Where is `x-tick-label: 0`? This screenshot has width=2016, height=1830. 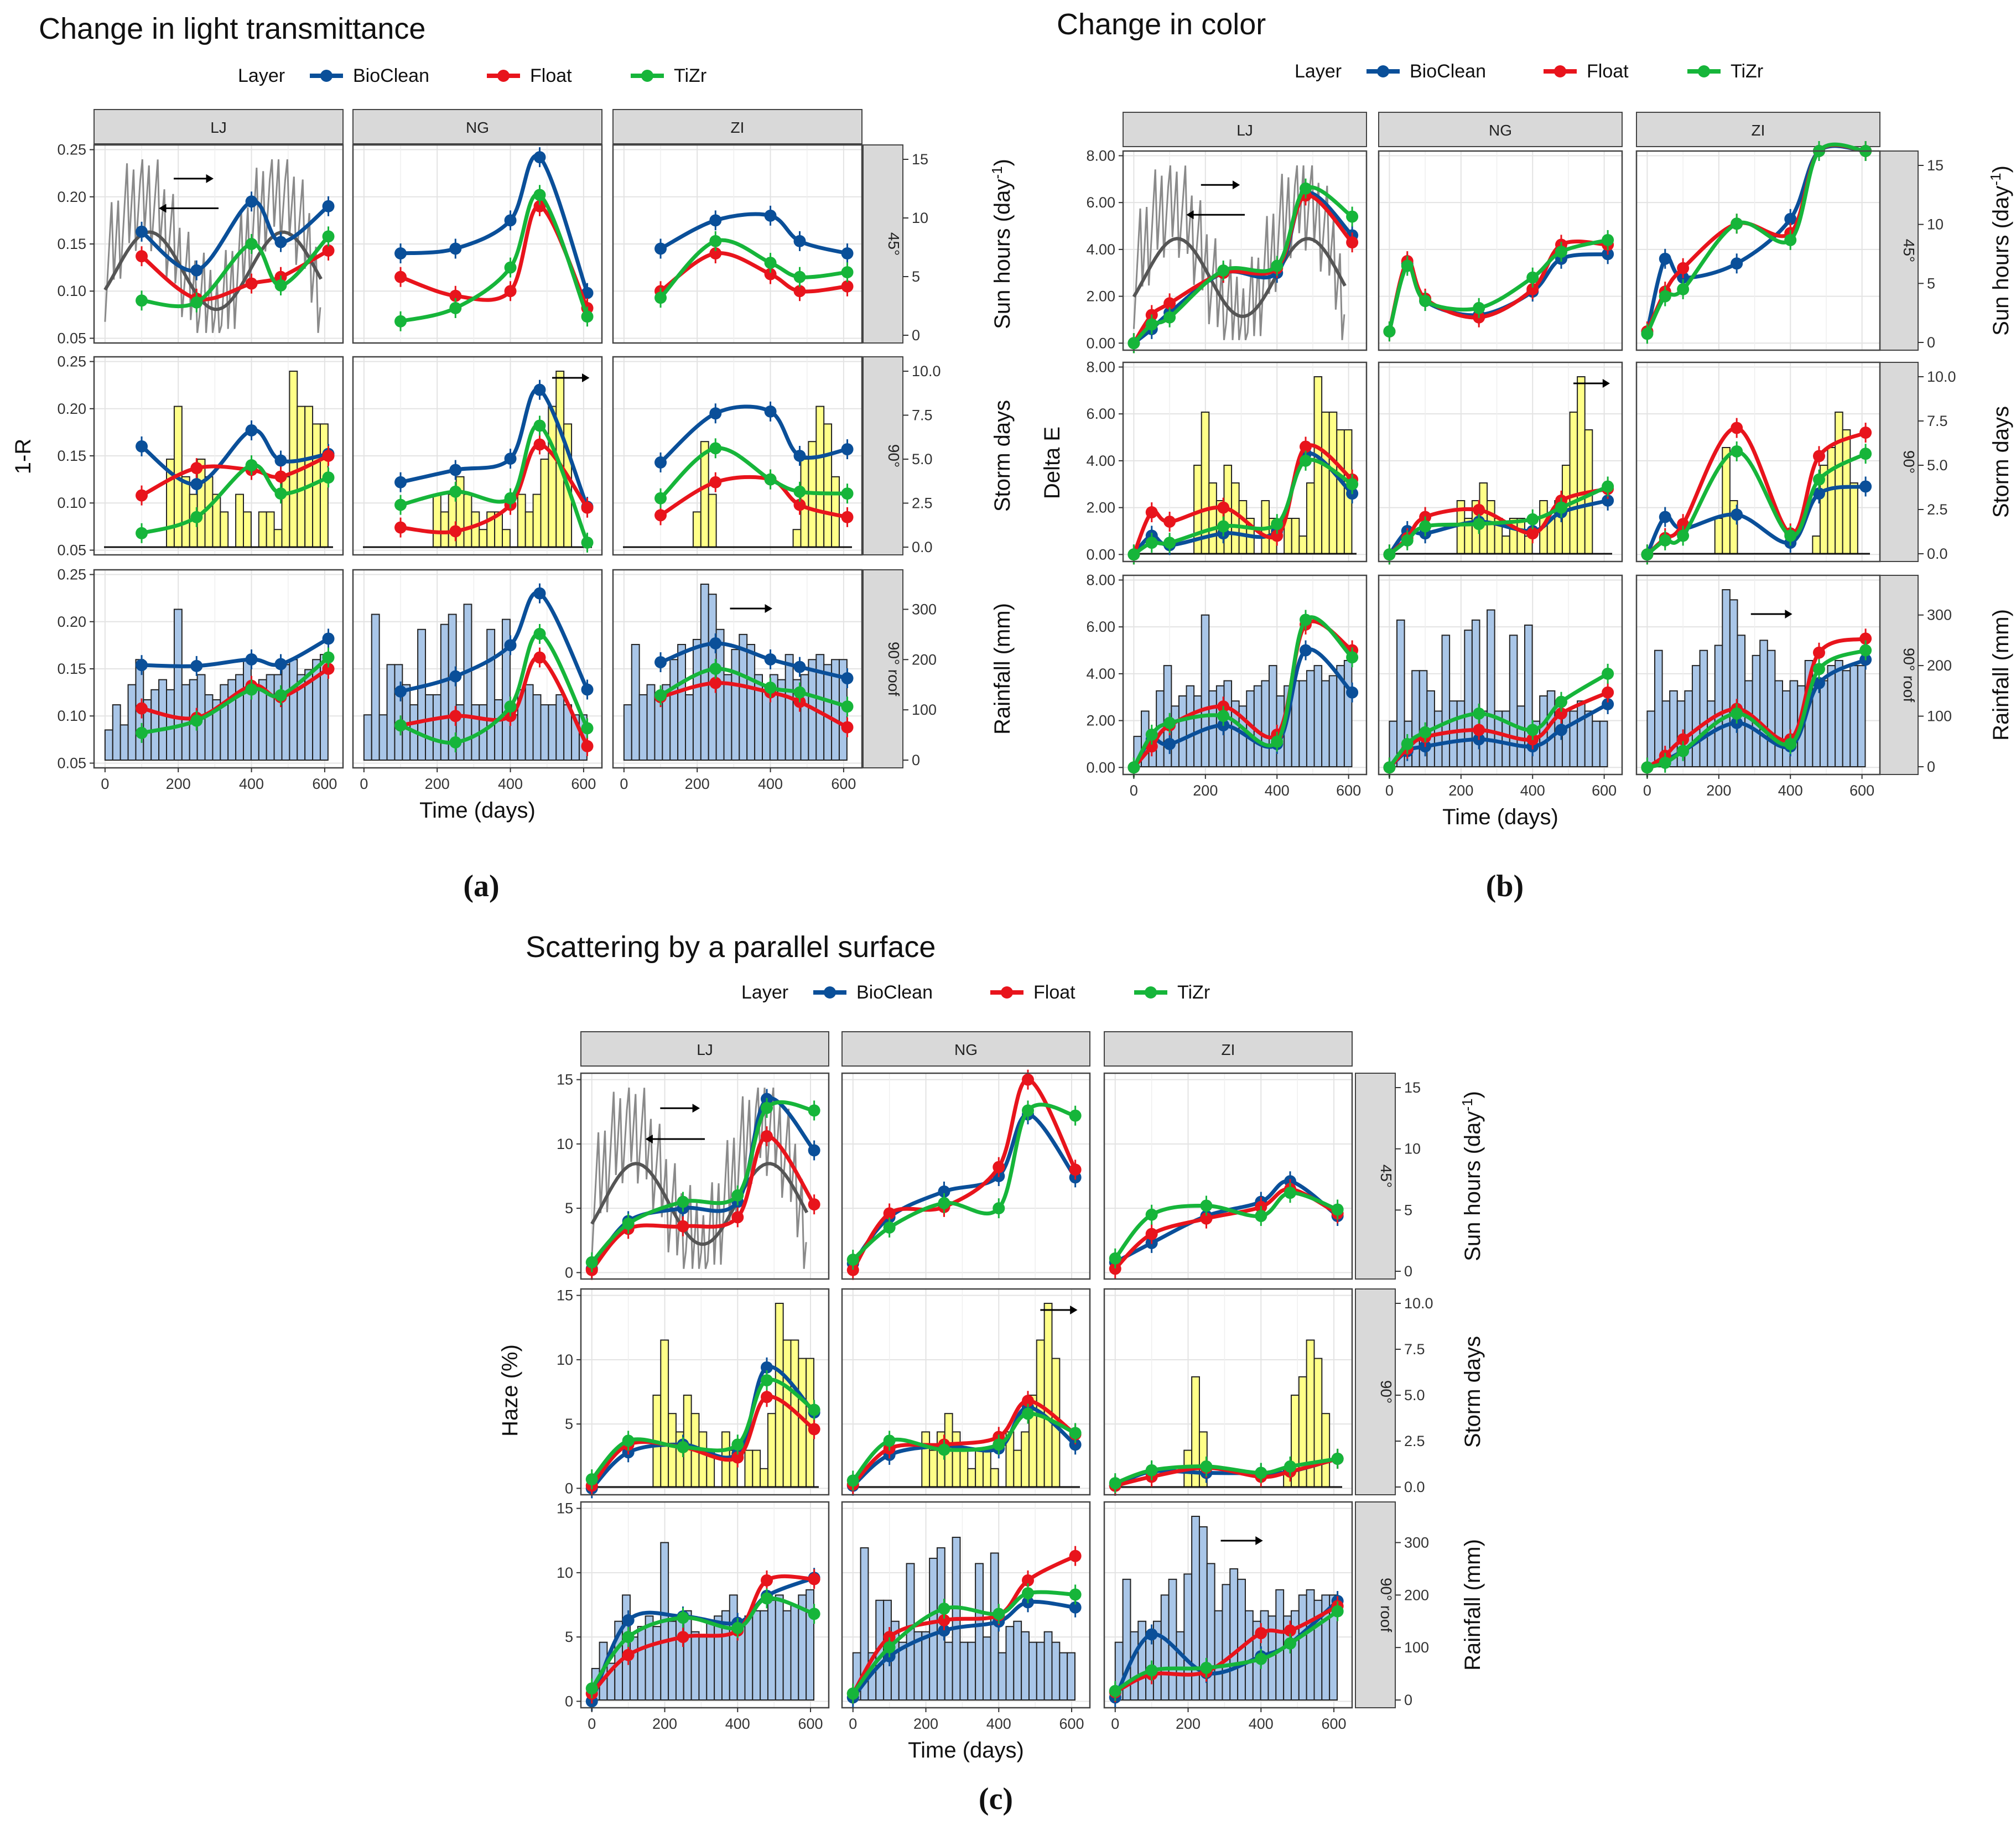 x-tick-label: 0 is located at coordinates (624, 784).